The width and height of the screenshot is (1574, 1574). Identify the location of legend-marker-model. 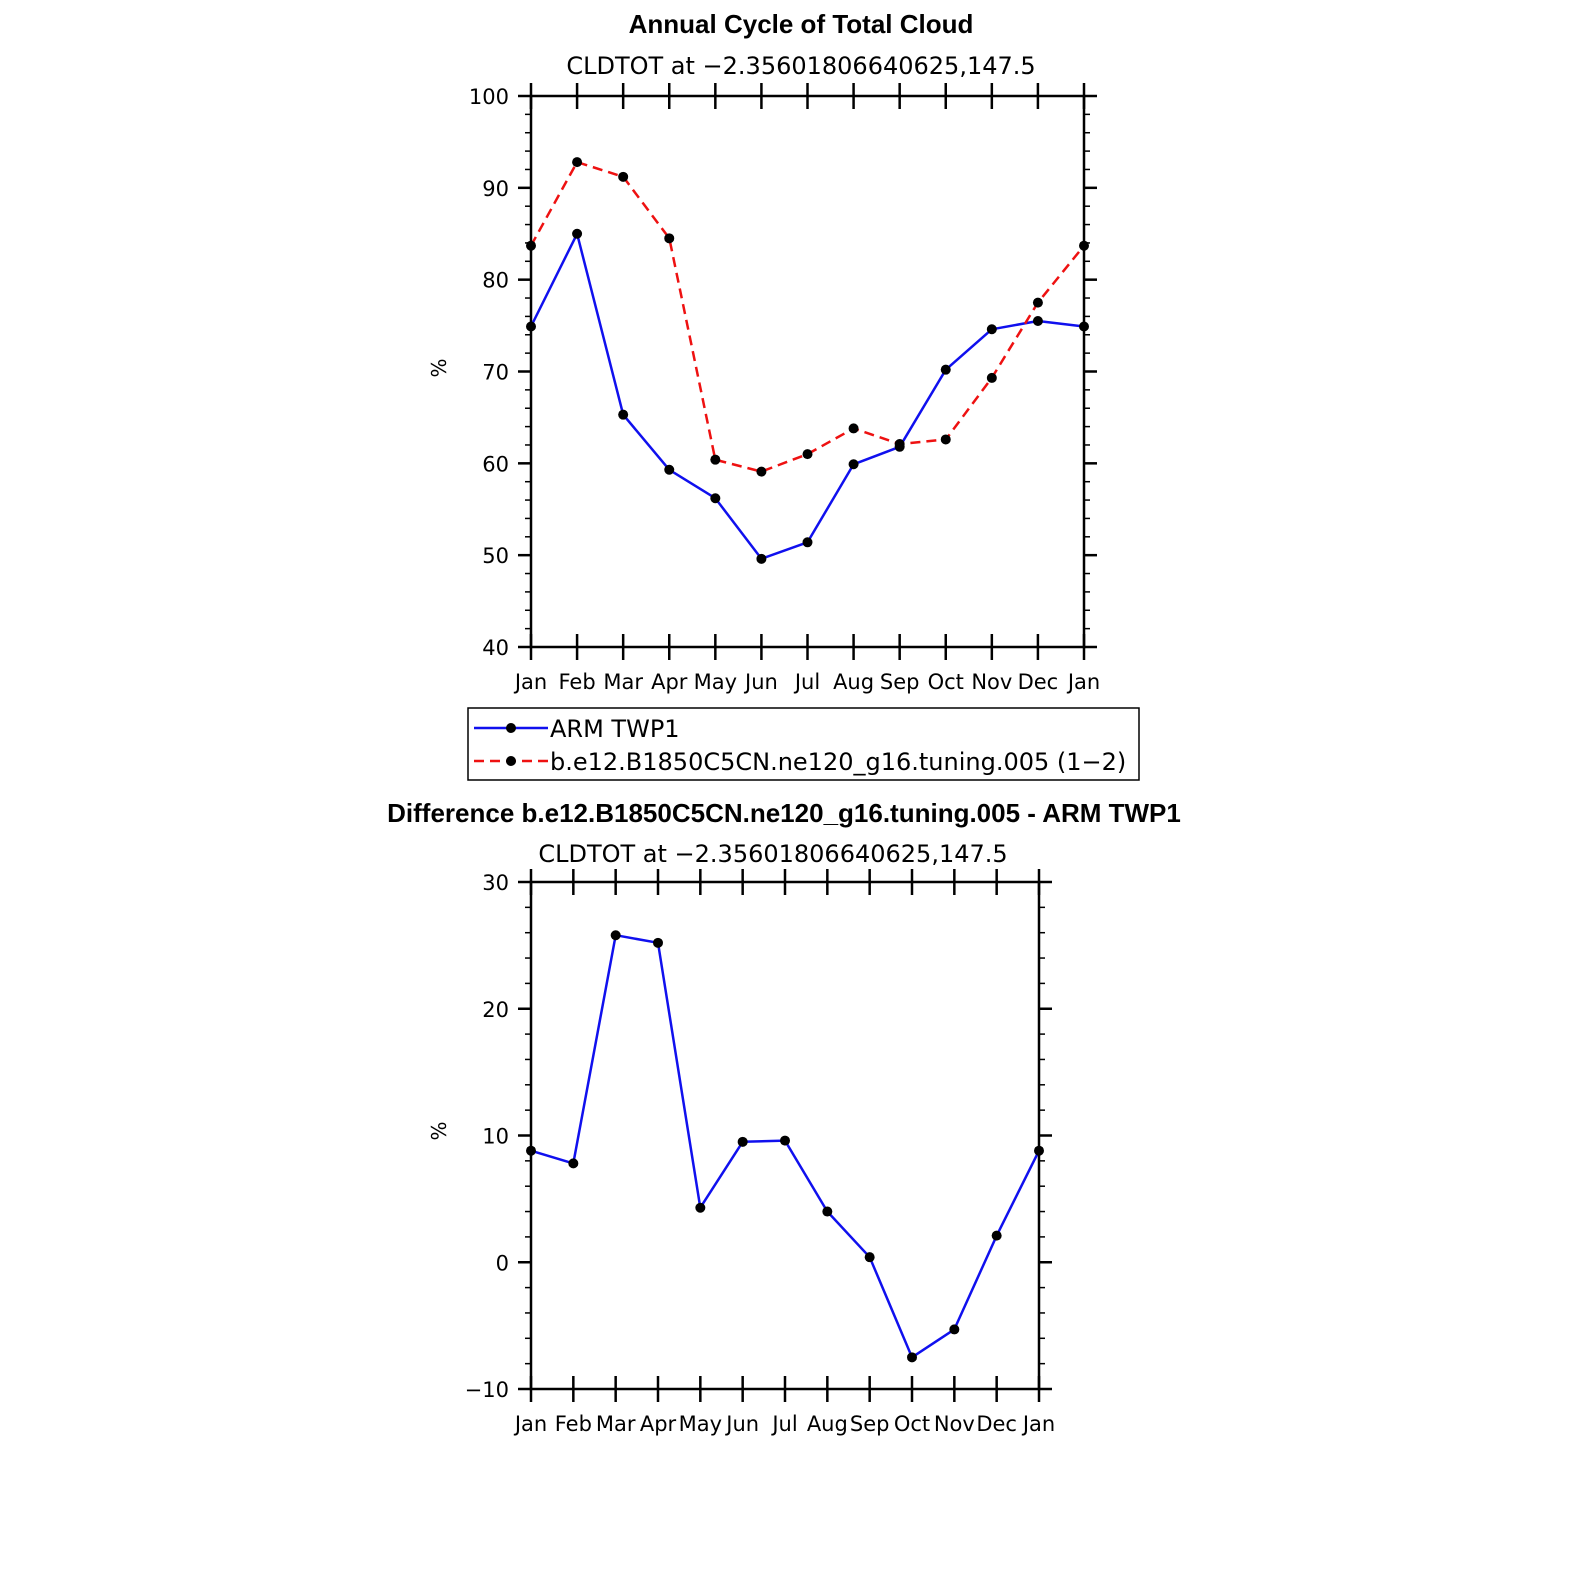
(511, 761).